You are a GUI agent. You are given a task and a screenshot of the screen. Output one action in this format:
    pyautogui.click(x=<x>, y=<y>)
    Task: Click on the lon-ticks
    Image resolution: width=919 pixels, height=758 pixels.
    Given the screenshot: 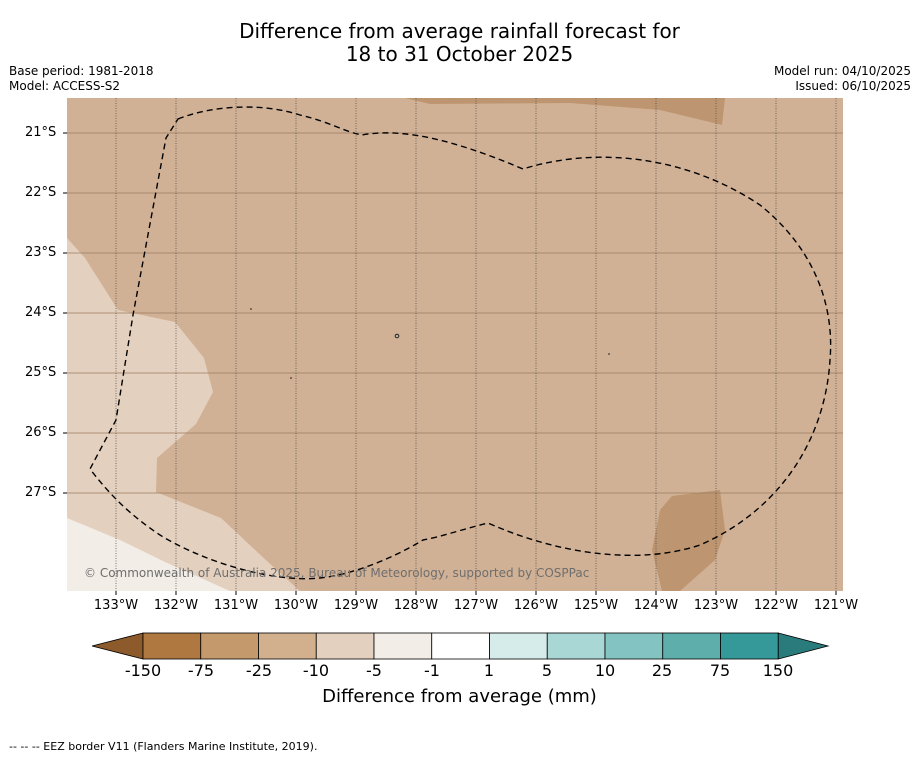 What is the action you would take?
    pyautogui.click(x=476, y=593)
    